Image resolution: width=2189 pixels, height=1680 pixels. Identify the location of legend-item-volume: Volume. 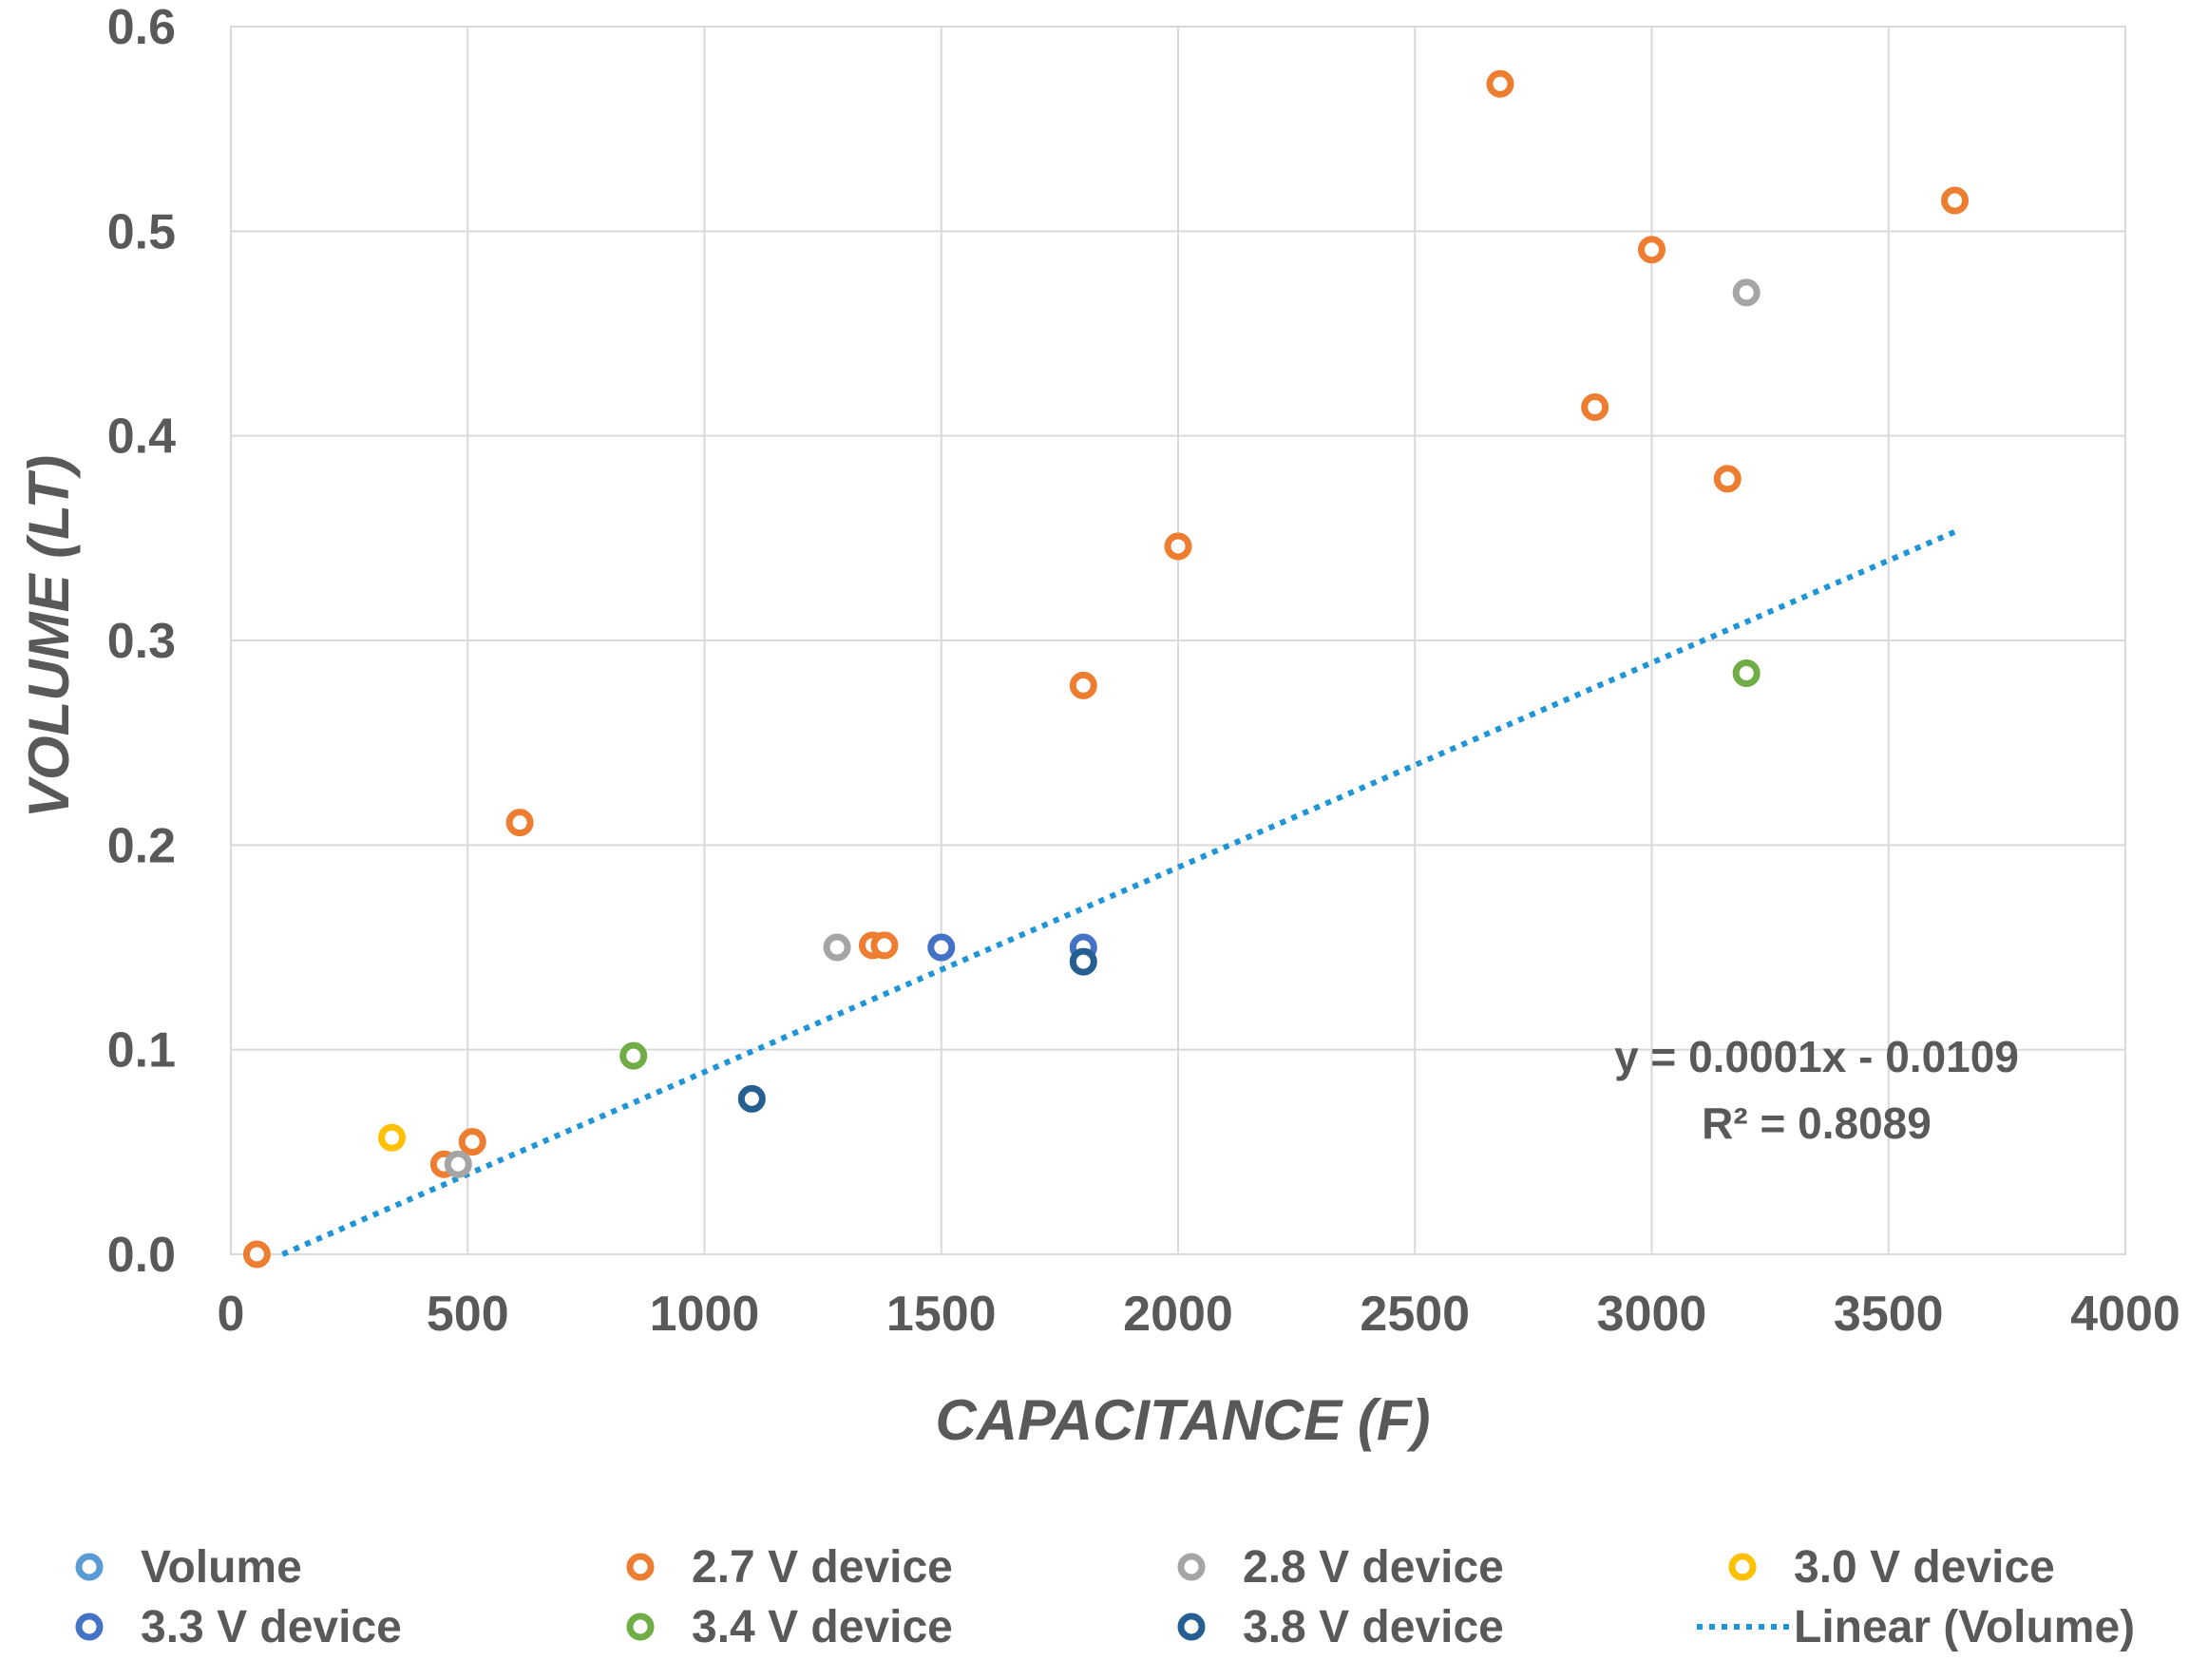
(189, 1567).